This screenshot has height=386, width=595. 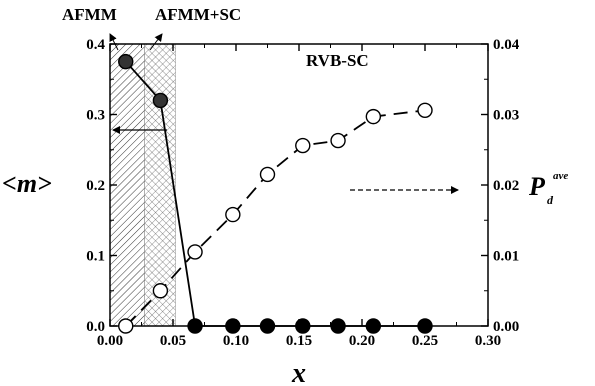 What do you see at coordinates (506, 257) in the screenshot?
I see `y-right-tick-label: 0.01` at bounding box center [506, 257].